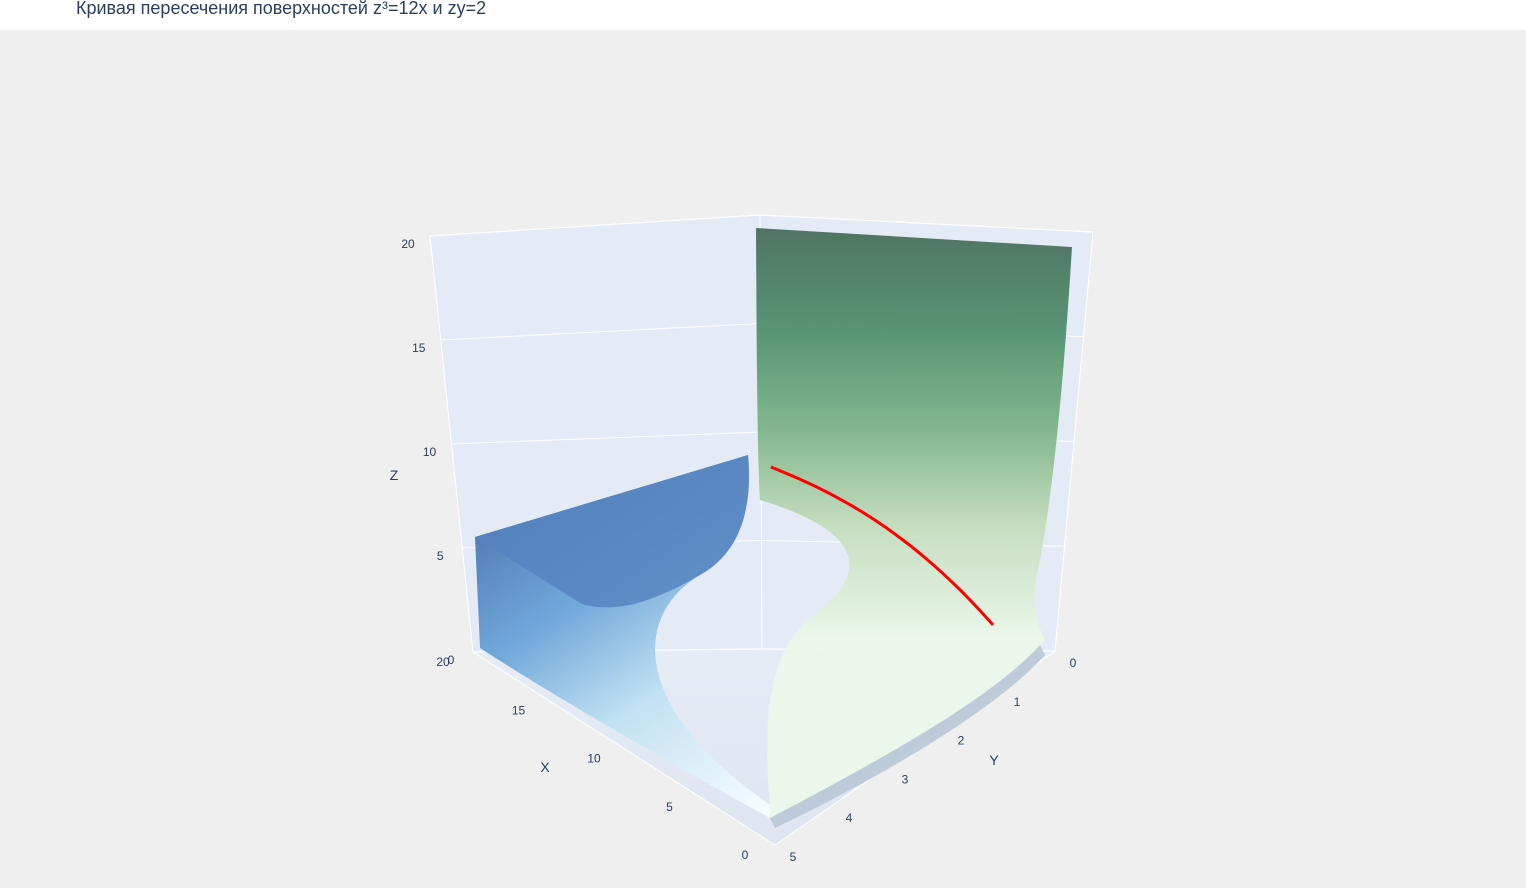  What do you see at coordinates (612, 531) in the screenshot?
I see `surface-z3-12x-edge` at bounding box center [612, 531].